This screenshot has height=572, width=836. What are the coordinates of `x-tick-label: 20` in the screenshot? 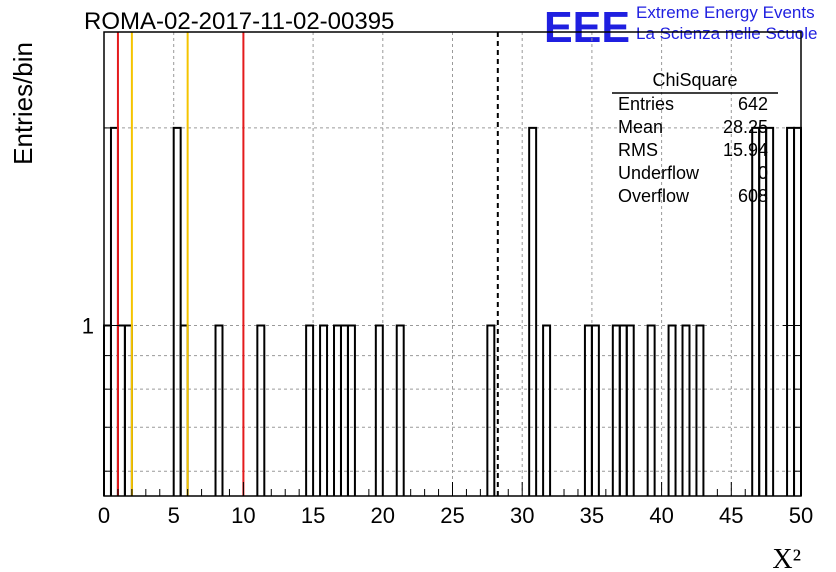 It's located at (383, 515).